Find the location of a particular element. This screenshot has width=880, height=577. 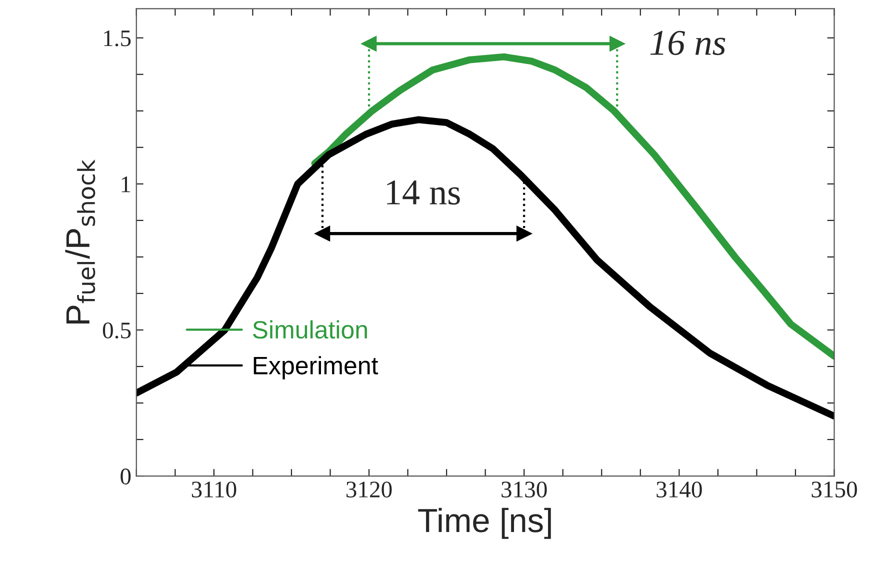

annotation: 16 ns is located at coordinates (688, 43).